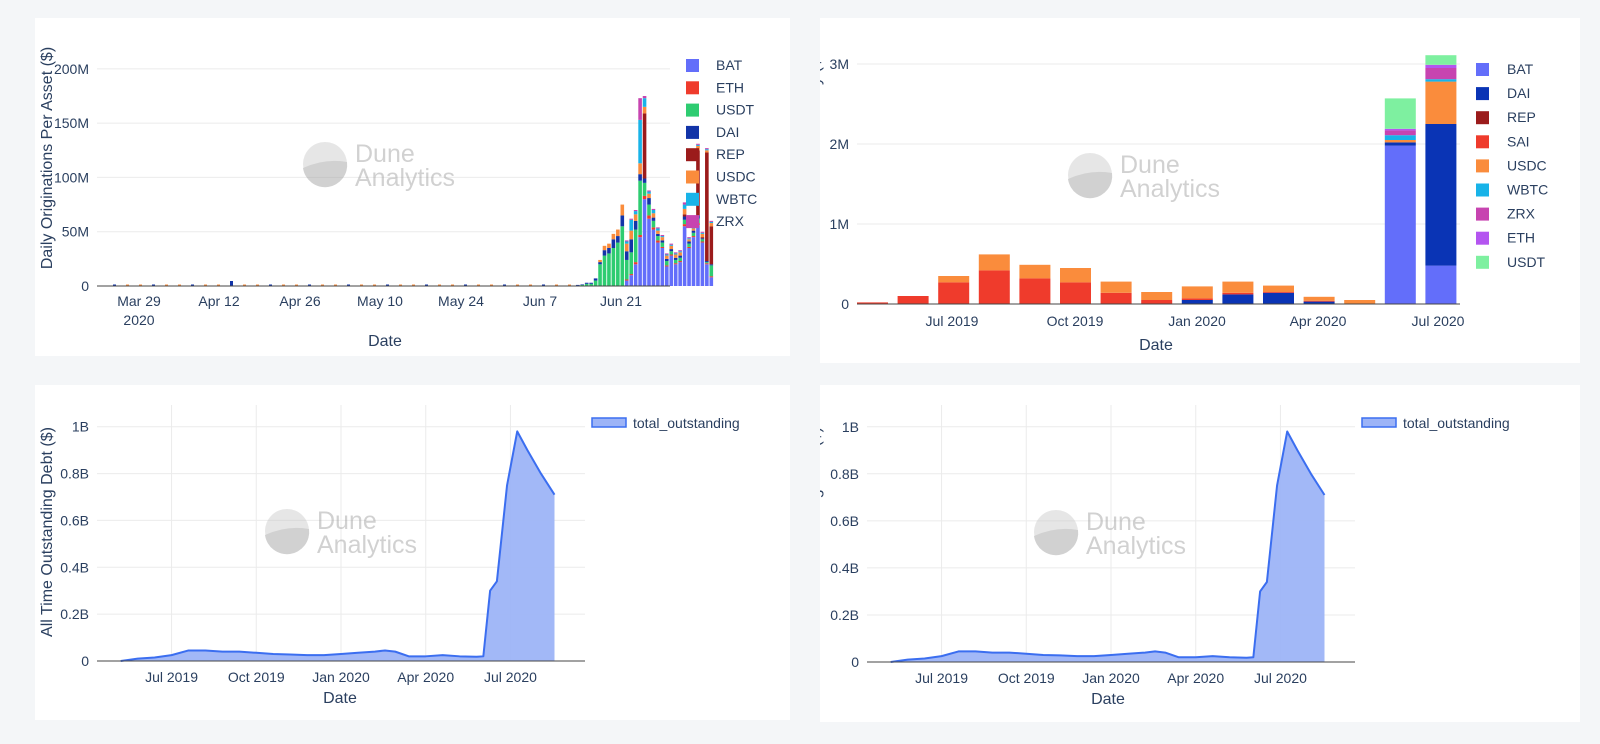  Describe the element at coordinates (1482, 238) in the screenshot. I see `legend-swatch-eth` at that location.